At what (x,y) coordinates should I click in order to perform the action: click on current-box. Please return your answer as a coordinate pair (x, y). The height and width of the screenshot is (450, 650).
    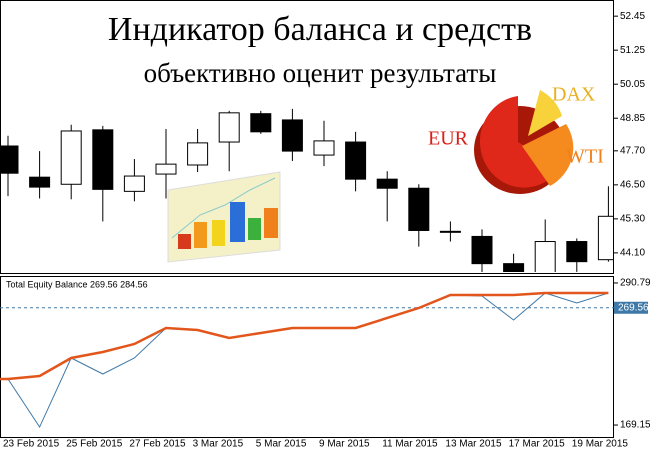
    Looking at the image, I should click on (631, 307).